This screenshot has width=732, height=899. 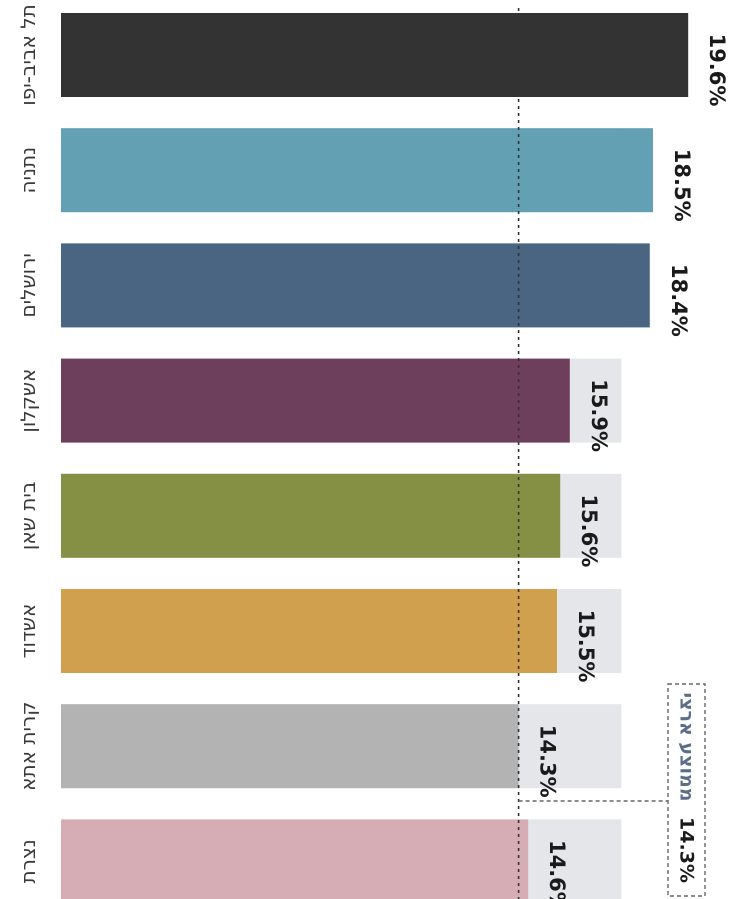 What do you see at coordinates (548, 761) in the screenshot?
I see `value-label: 14.3%` at bounding box center [548, 761].